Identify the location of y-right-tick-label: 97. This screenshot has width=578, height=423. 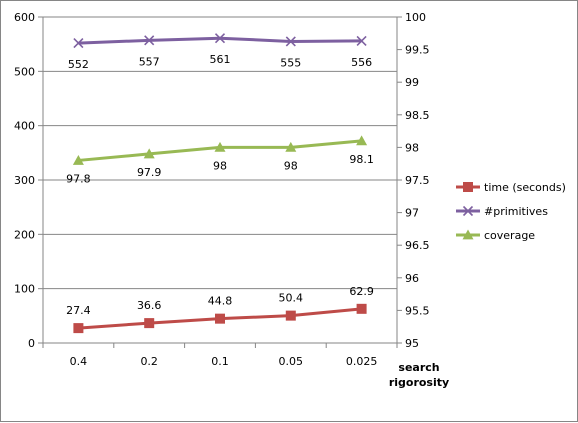
(412, 213).